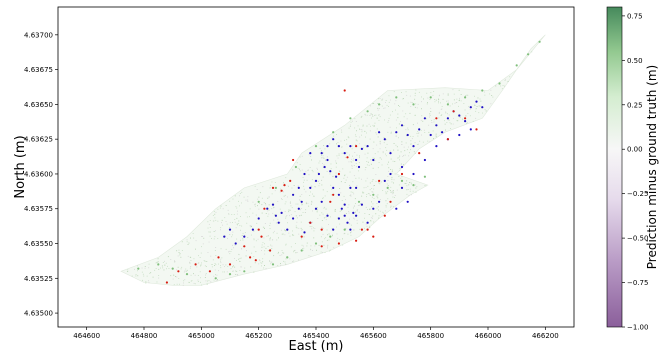 This screenshot has width=668, height=358. I want to click on y-tick-label: 4.63500, so click(38, 314).